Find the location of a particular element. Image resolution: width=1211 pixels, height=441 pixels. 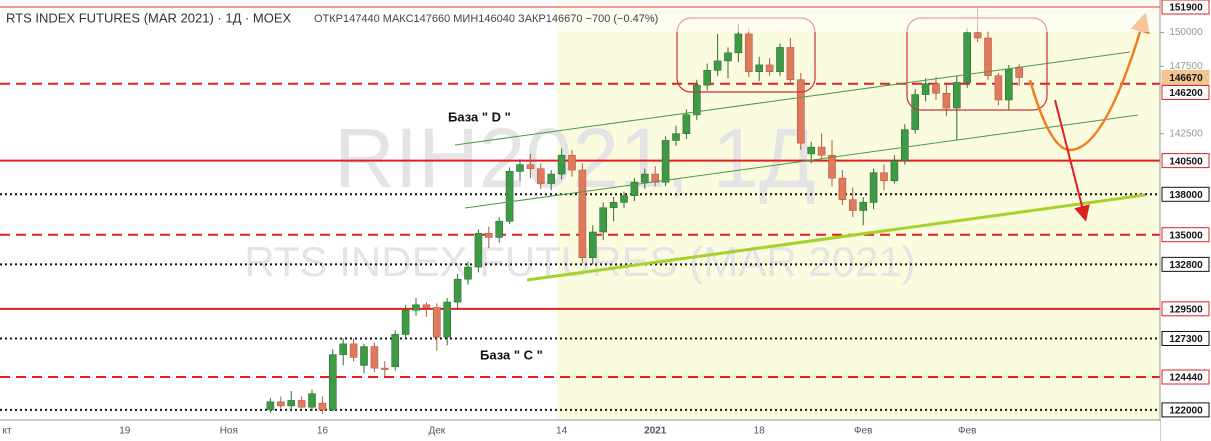

price-label: 146200 is located at coordinates (1186, 93).